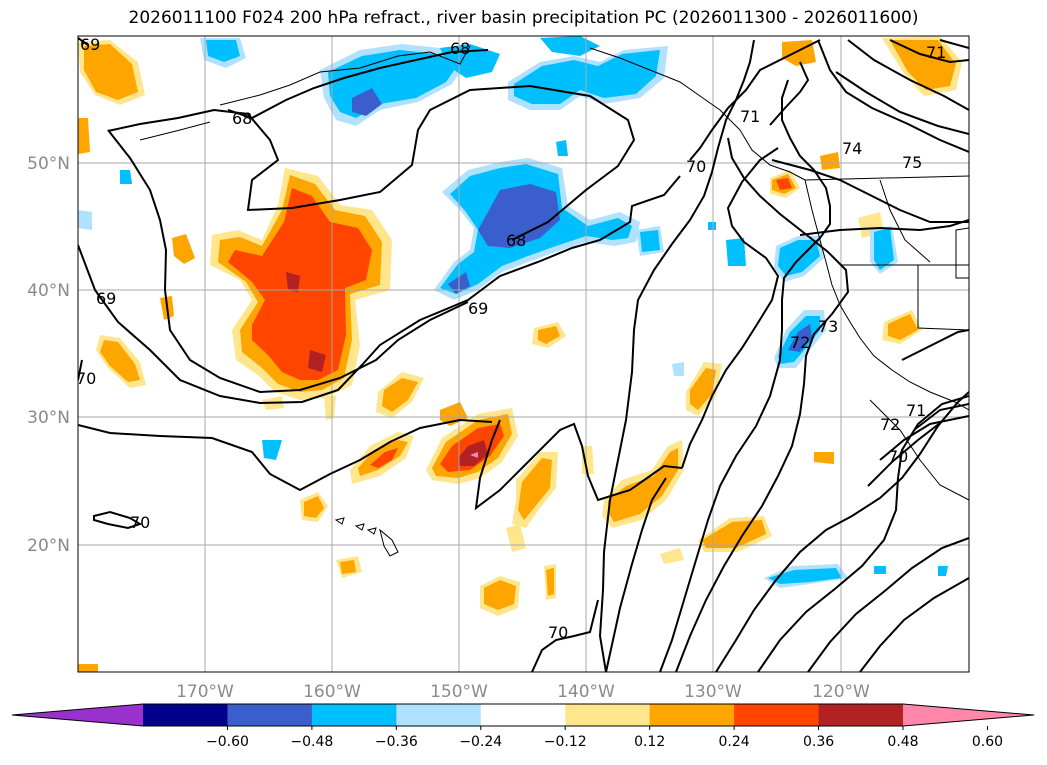 This screenshot has height=765, width=1047. I want to click on colorbar-tick-label: −0.12, so click(565, 742).